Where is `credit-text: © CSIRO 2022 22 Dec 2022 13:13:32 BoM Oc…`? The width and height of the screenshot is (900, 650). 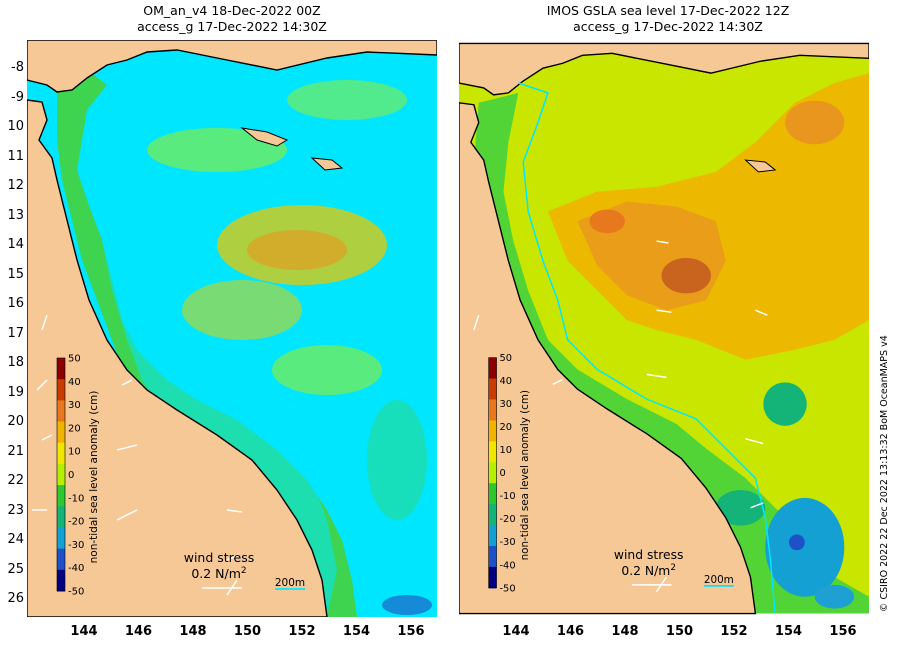 credit-text: © CSIRO 2022 22 Dec 2022 13:13:32 BoM Oc… is located at coordinates (884, 473).